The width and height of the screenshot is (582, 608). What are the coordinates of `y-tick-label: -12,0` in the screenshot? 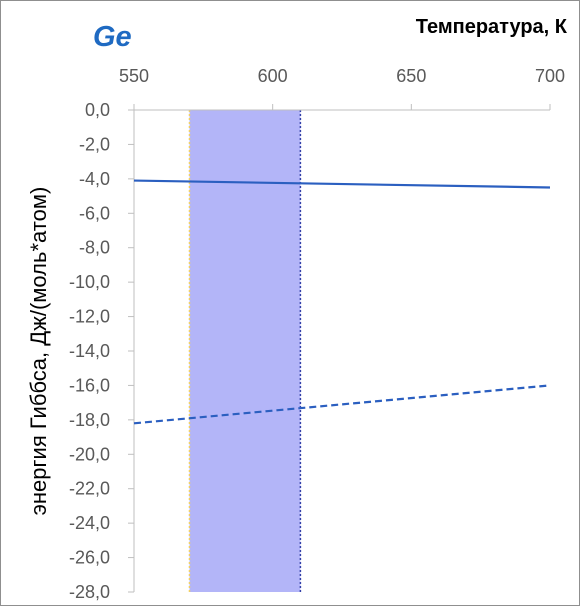 It's located at (89, 317).